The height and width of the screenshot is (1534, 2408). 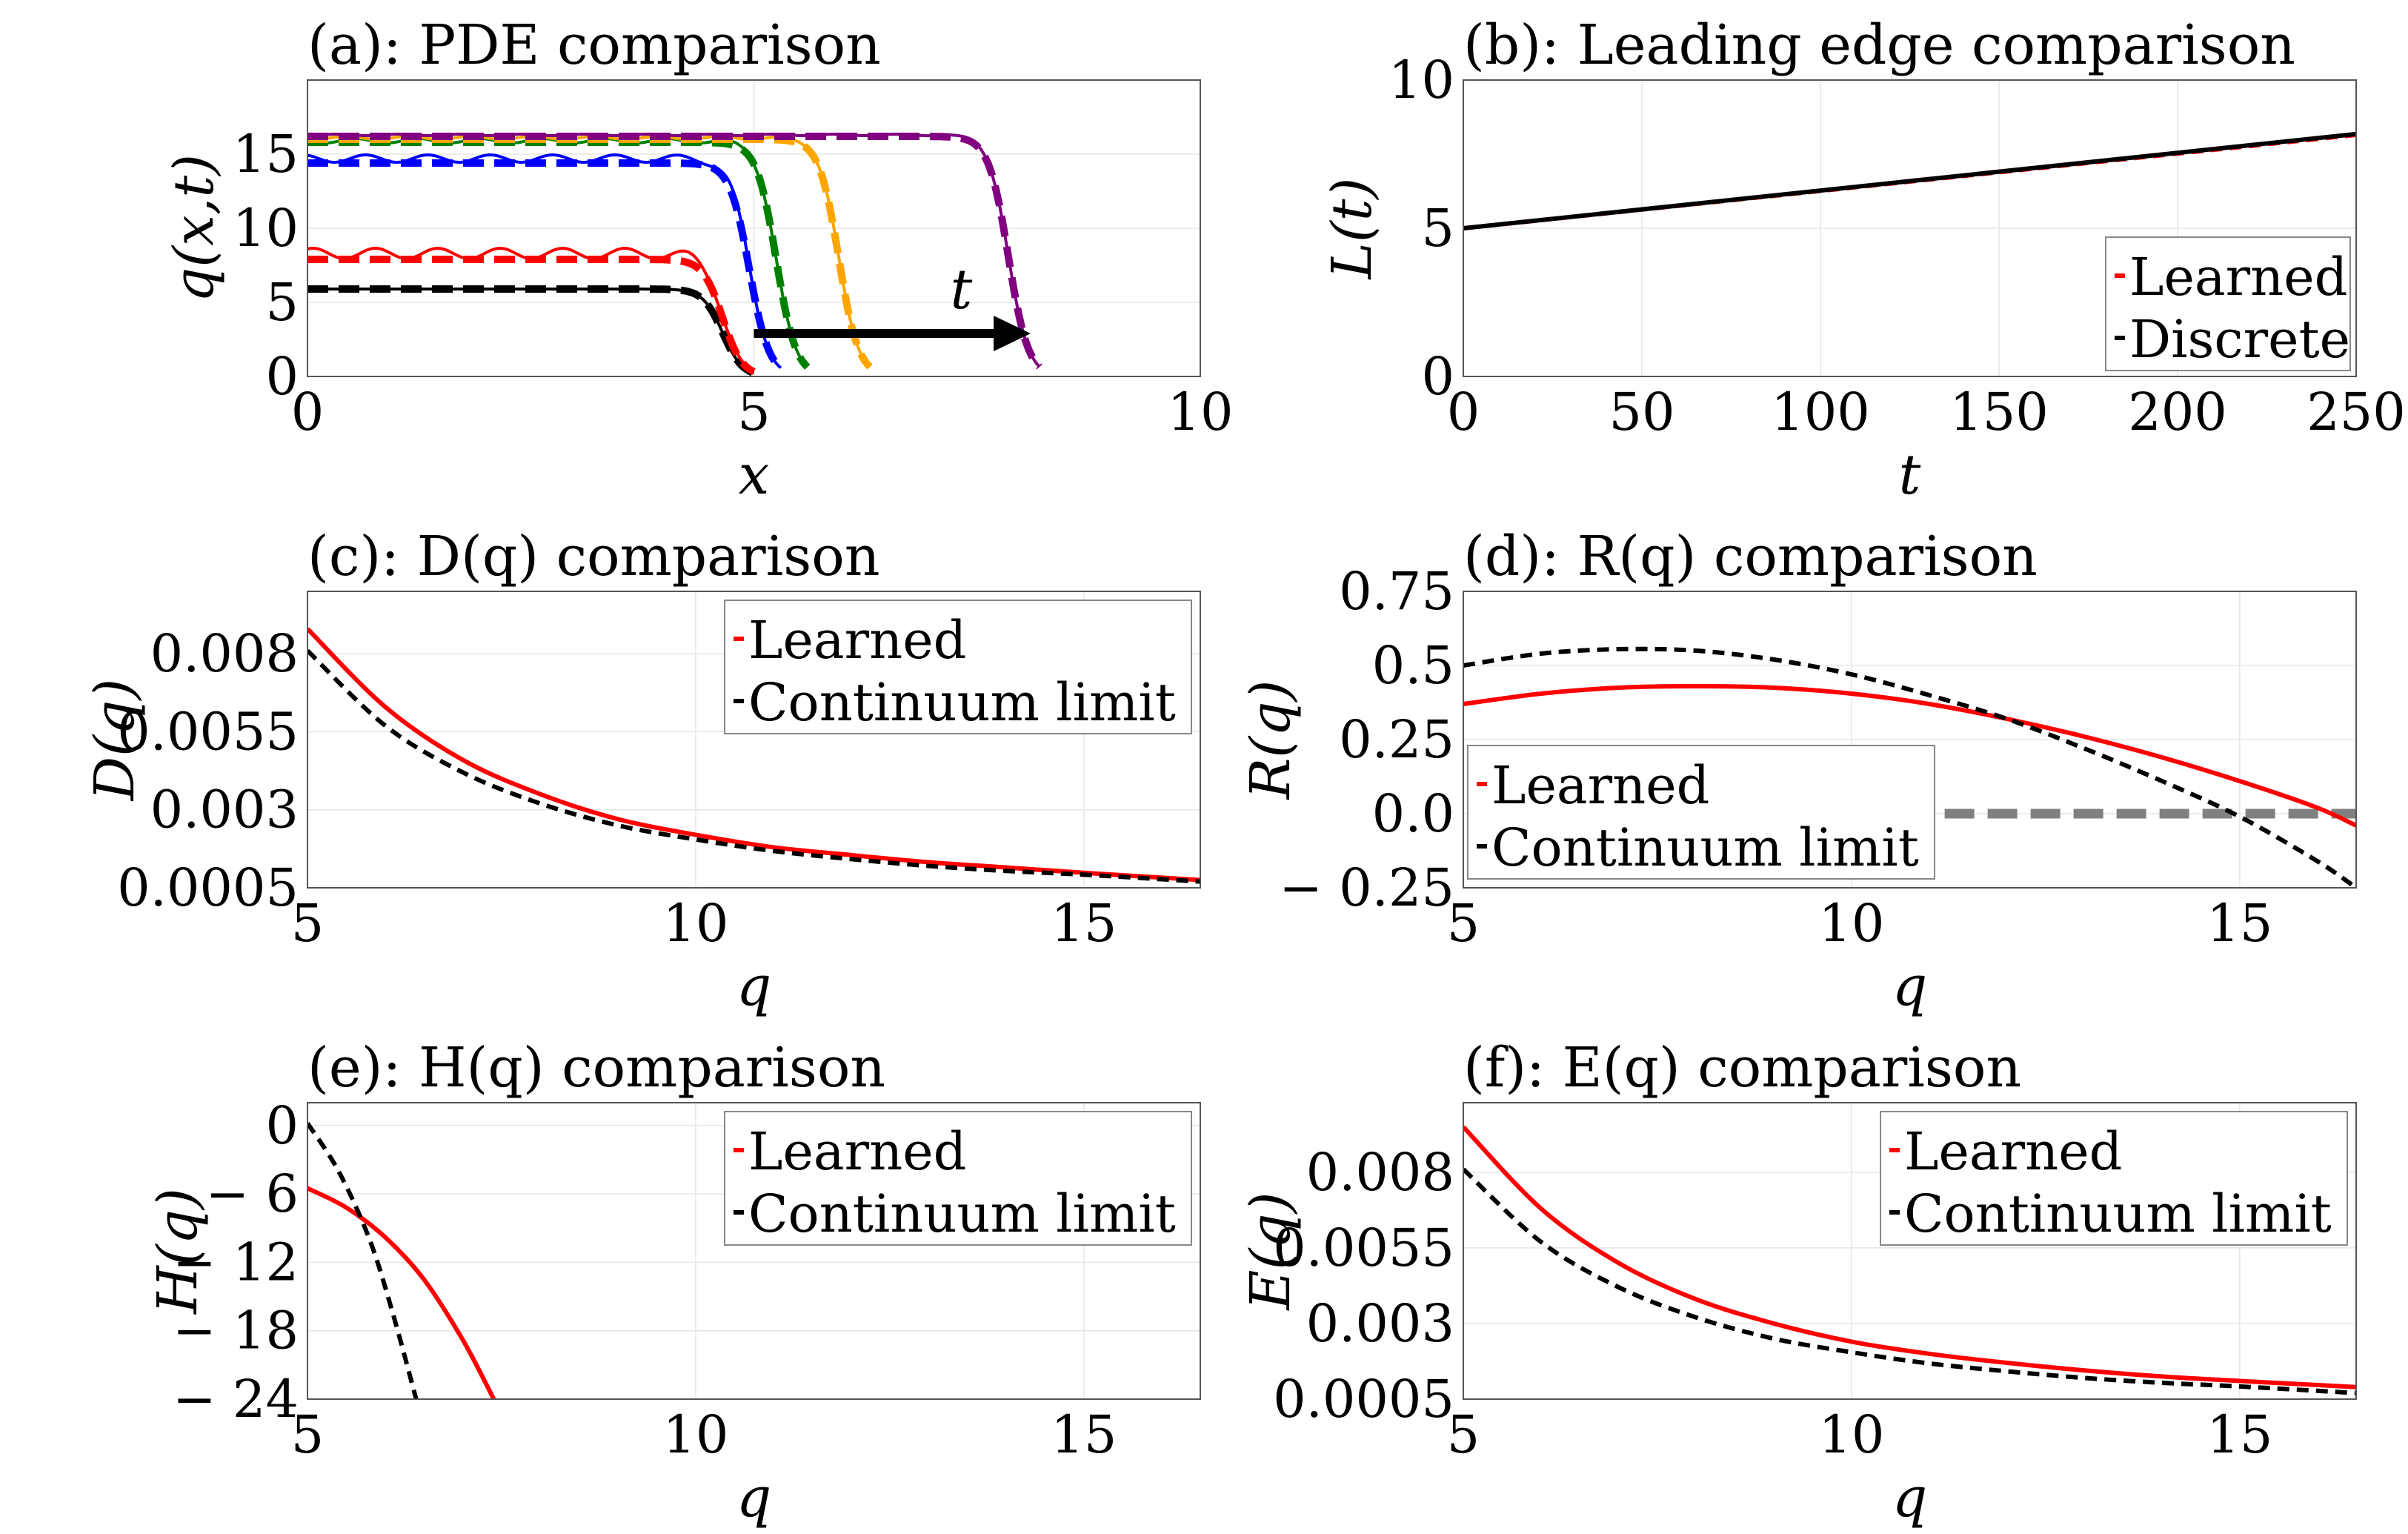 I want to click on panel-title: (c): D(q) comparison, so click(x=593, y=556).